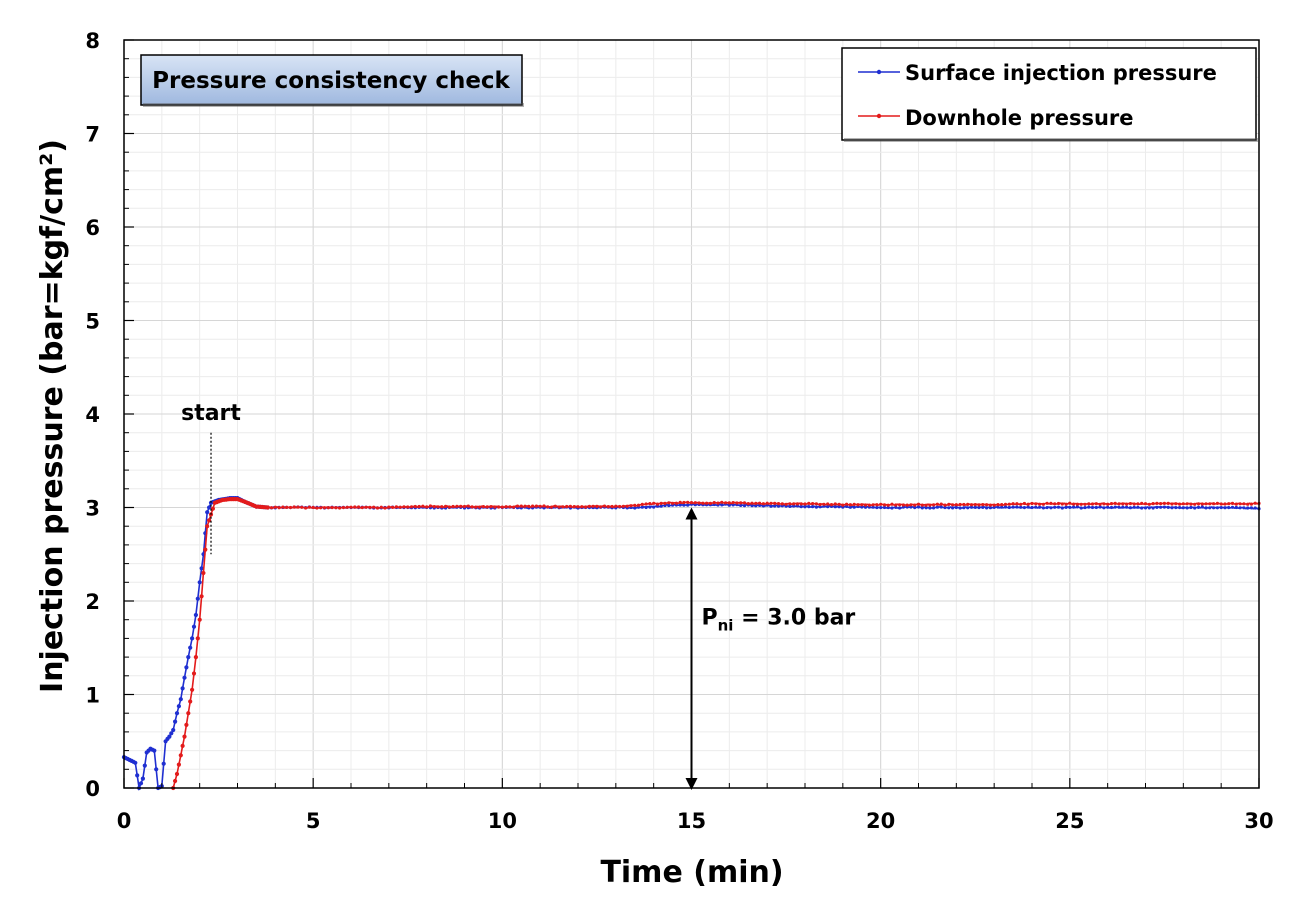 The width and height of the screenshot is (1311, 916). What do you see at coordinates (691, 872) in the screenshot?
I see `x-axis-title: Time (min)` at bounding box center [691, 872].